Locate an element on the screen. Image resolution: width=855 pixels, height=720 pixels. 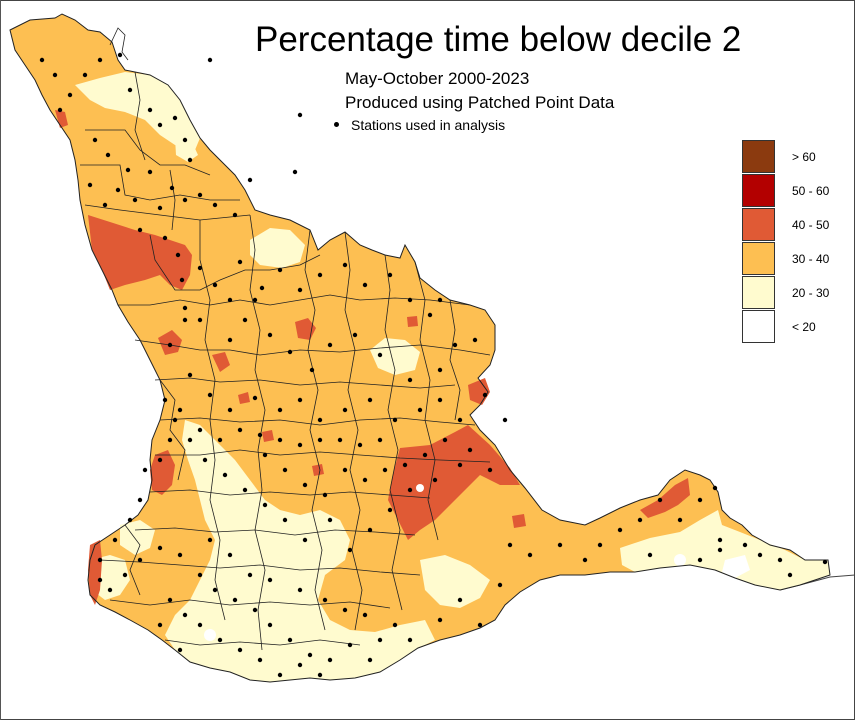
legend-label: 40 - 50 is located at coordinates (811, 225).